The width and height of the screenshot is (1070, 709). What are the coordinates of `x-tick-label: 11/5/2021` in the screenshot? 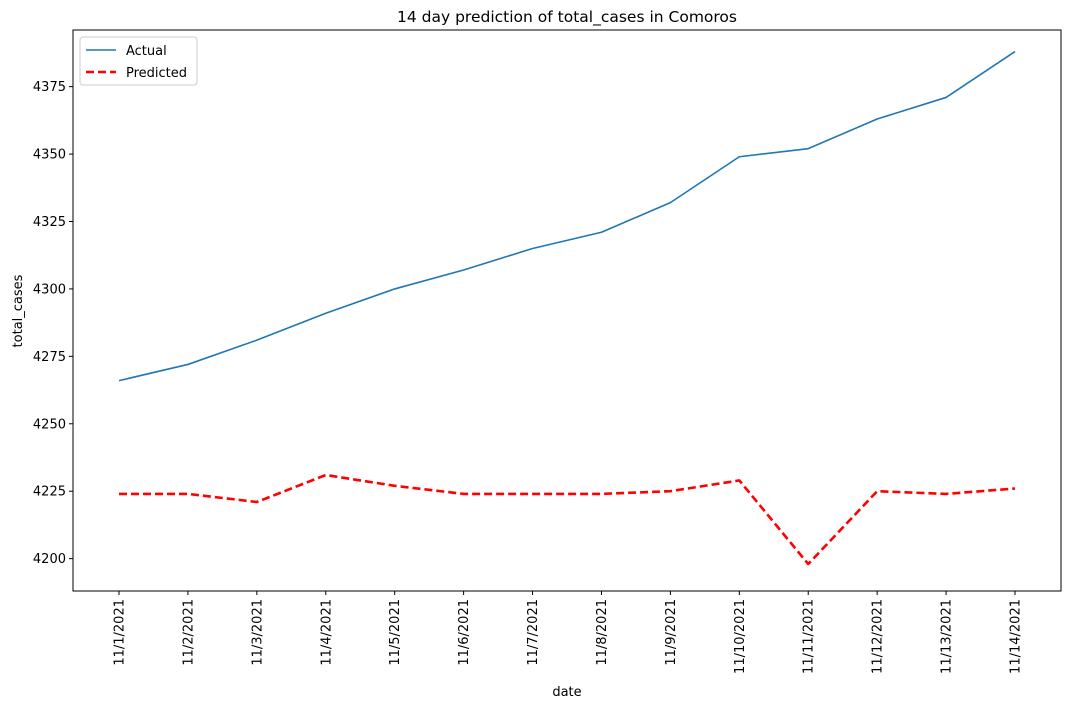 It's located at (395, 632).